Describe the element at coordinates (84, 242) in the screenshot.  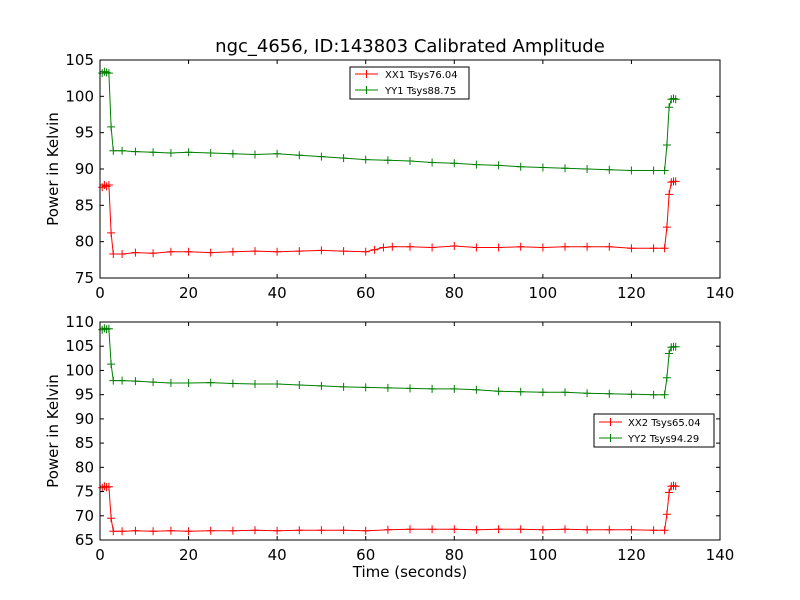
I see `top-y-tick-label: 80` at that location.